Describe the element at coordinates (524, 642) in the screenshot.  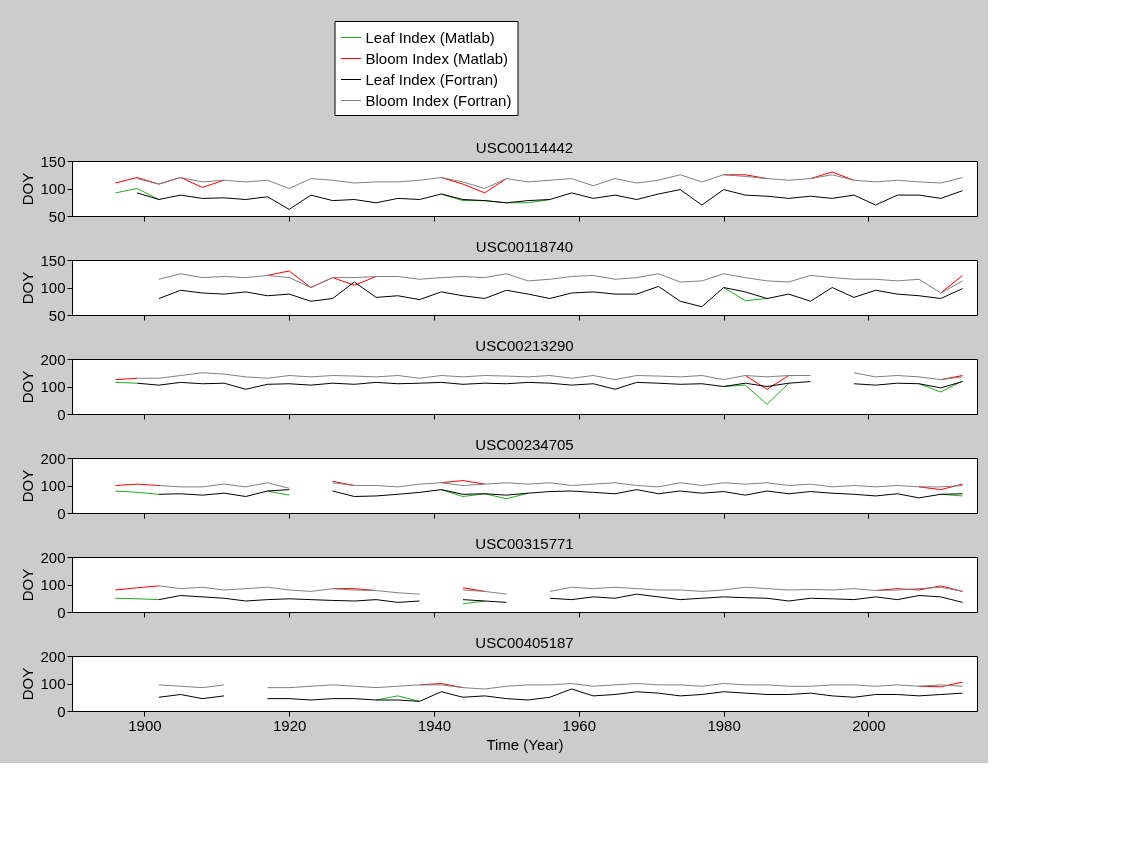
I see `chart-title: USC00405187` at that location.